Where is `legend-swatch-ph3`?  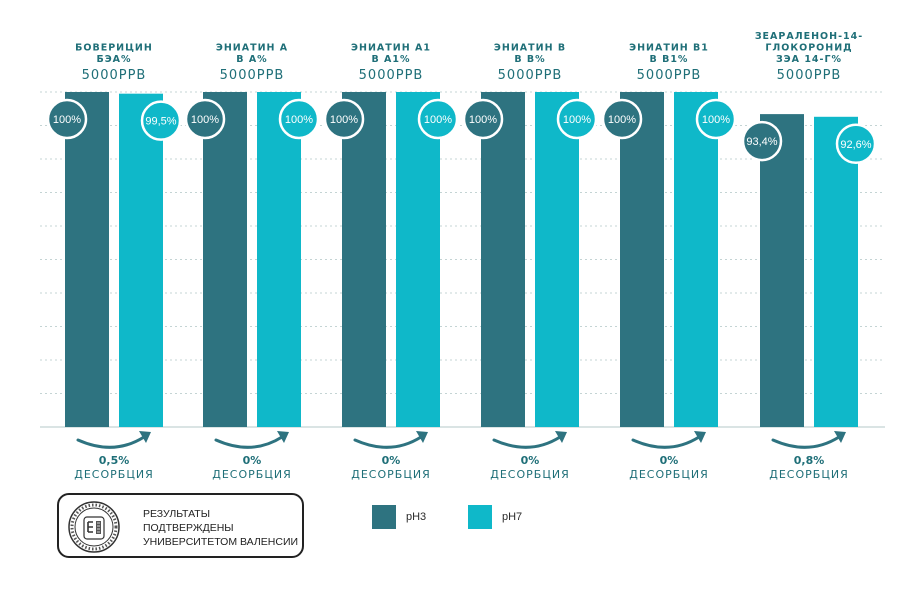 legend-swatch-ph3 is located at coordinates (384, 517).